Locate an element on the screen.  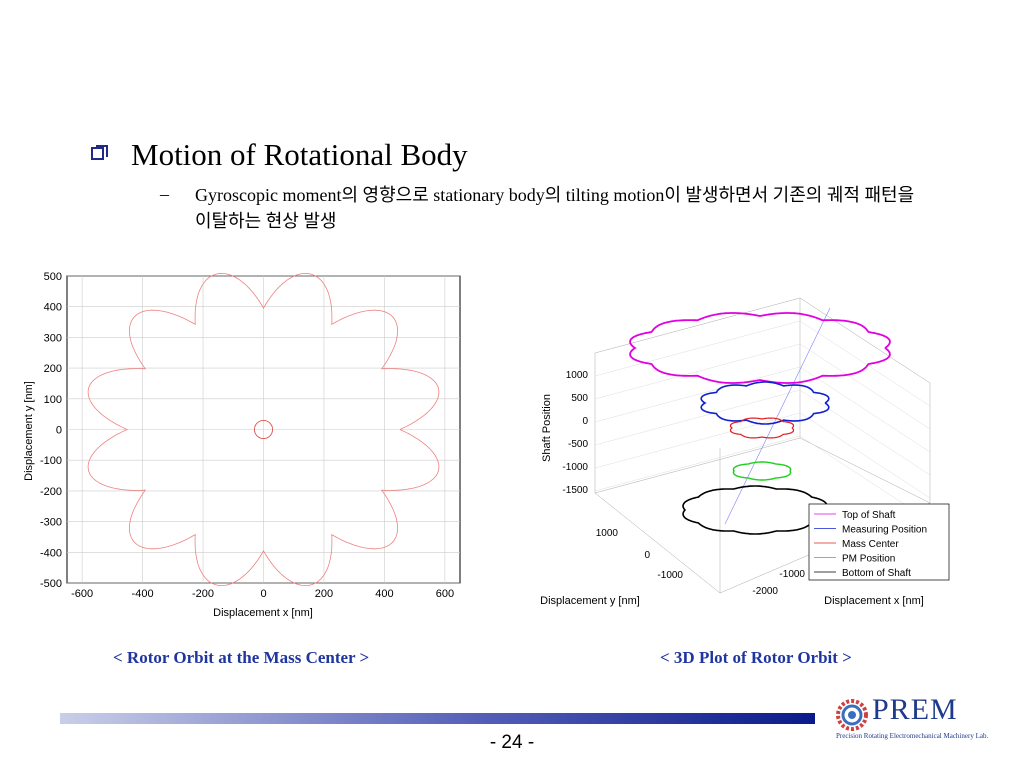
top-of-shaft-orbit is located at coordinates (760, 348).